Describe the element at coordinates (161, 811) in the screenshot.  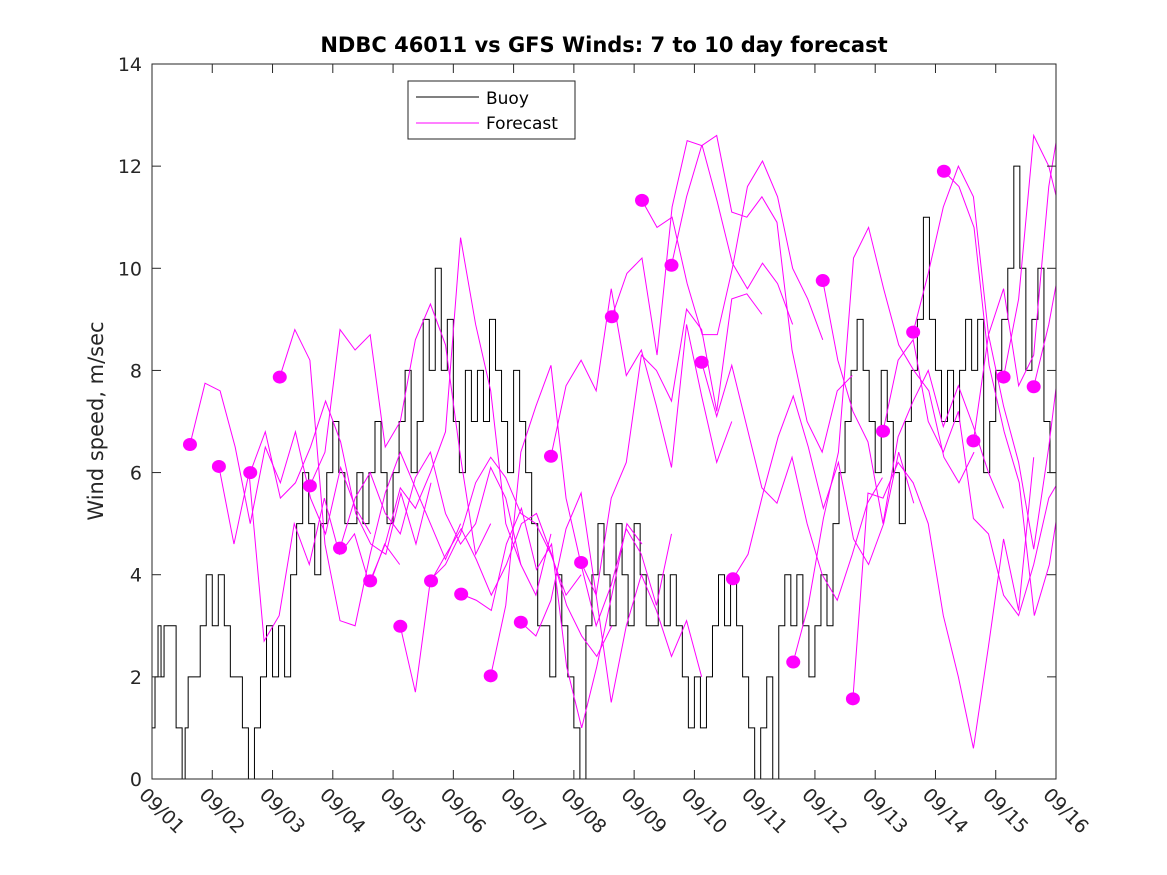
I see `x-tick-label: 09/01` at that location.